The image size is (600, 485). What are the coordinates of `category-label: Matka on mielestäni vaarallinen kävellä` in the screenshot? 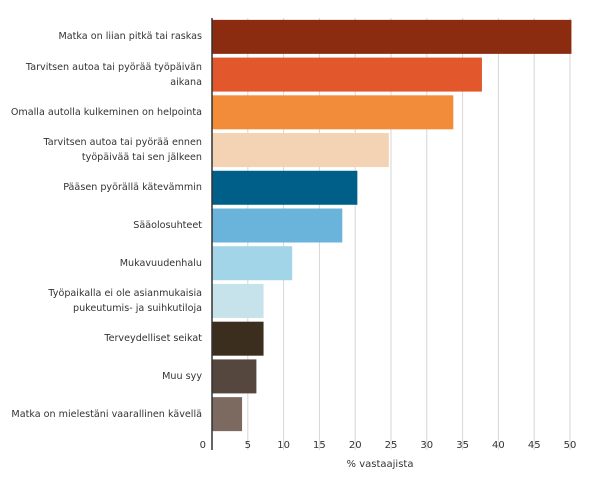 It's located at (106, 414).